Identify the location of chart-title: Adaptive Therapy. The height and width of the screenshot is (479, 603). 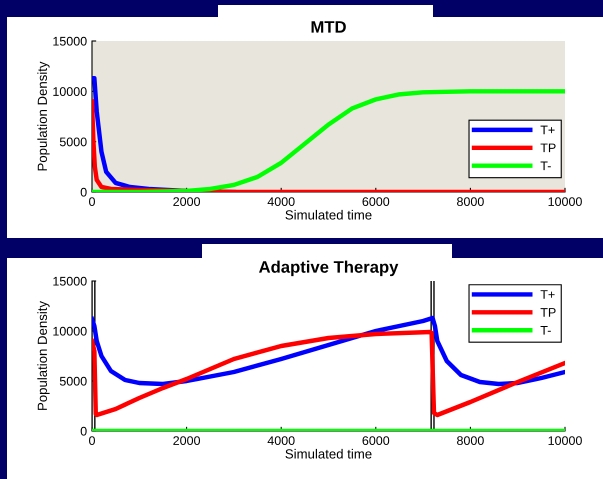
(328, 268).